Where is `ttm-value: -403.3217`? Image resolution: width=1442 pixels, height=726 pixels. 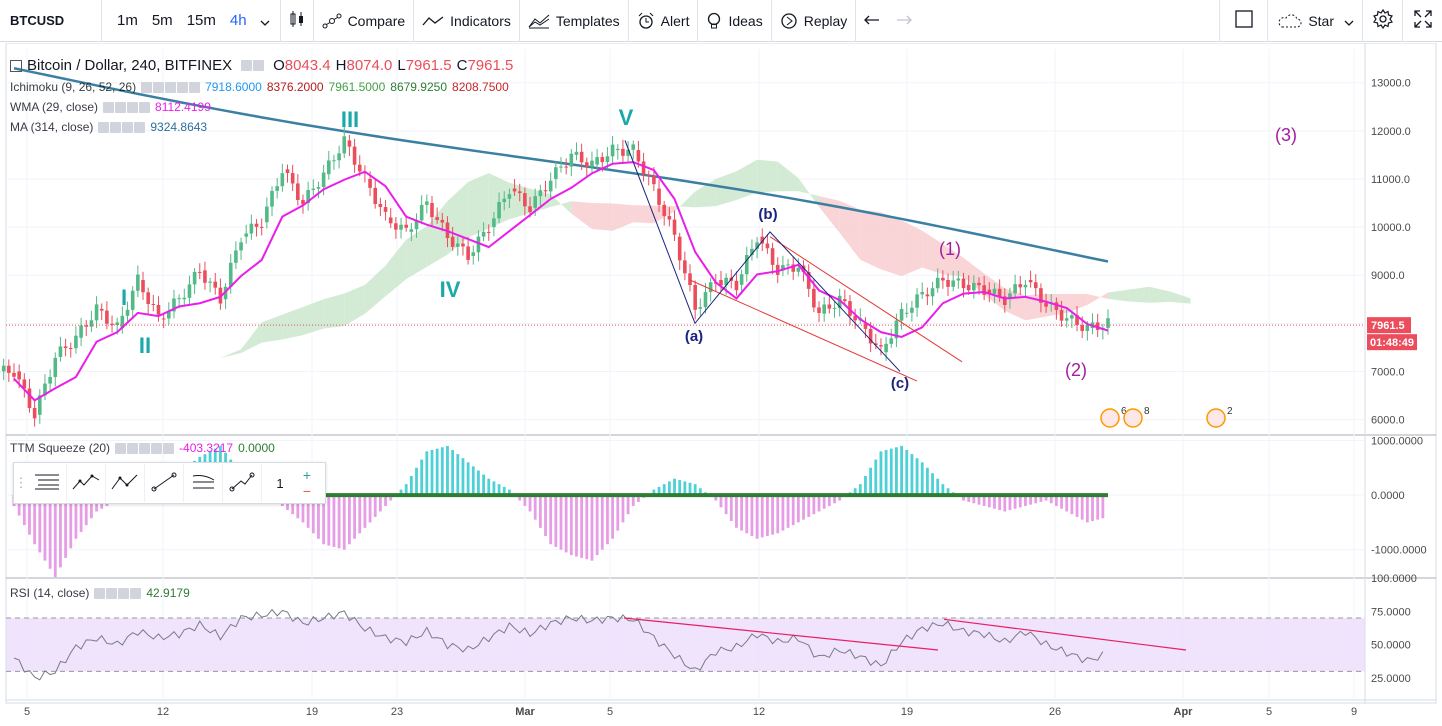 ttm-value: -403.3217 is located at coordinates (206, 448).